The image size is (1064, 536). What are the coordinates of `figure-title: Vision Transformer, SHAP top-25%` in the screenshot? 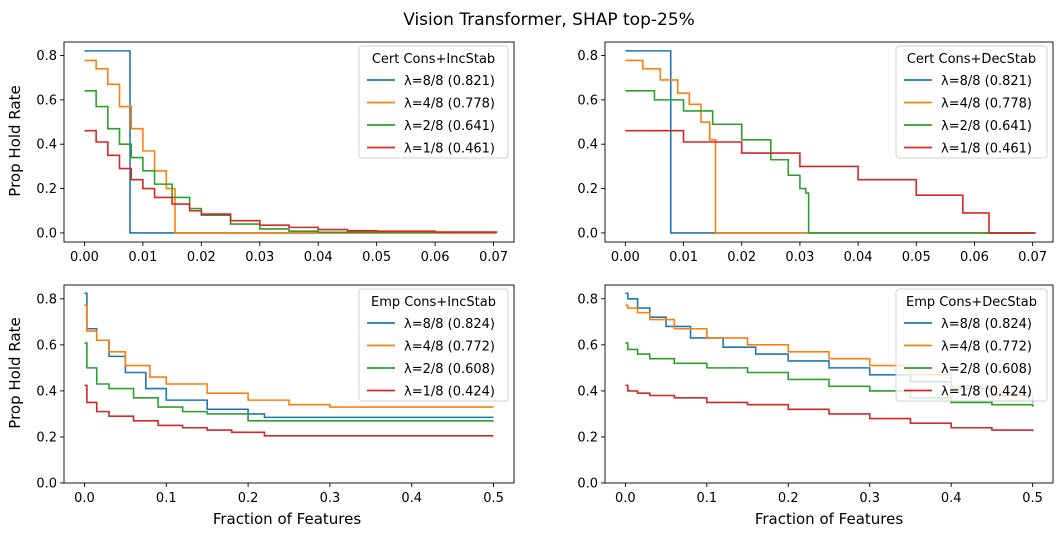 It's located at (549, 20).